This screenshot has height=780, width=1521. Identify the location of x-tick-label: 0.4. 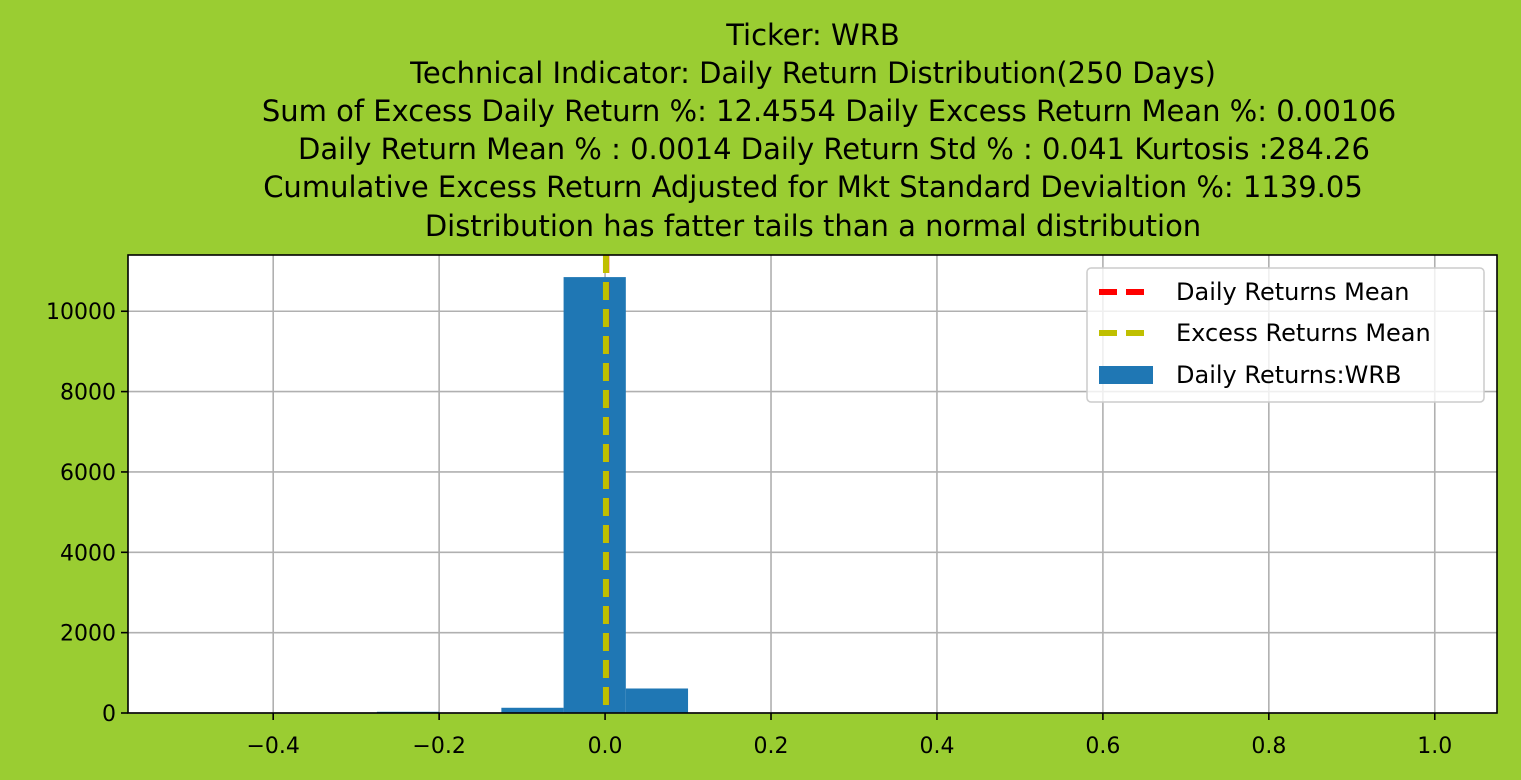
(936, 746).